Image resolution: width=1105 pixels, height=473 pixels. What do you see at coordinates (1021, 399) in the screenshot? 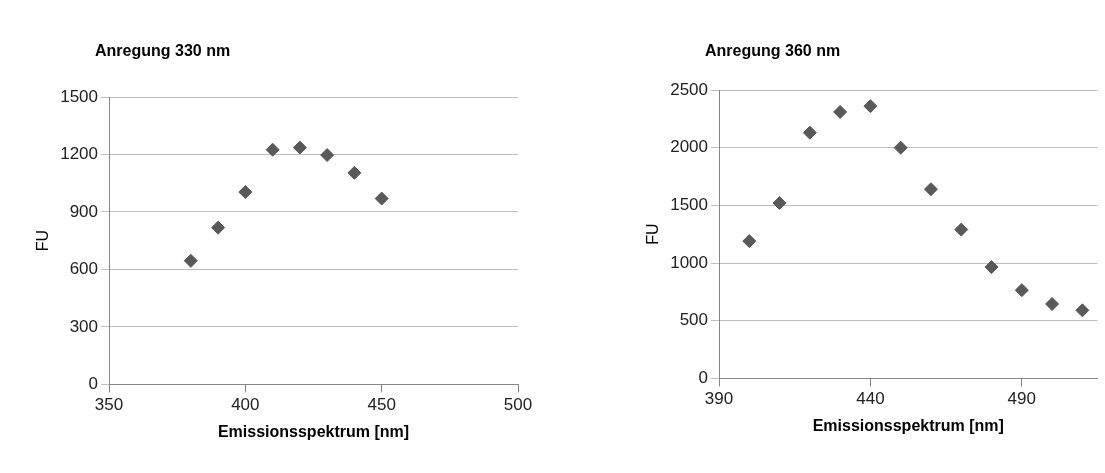
I see `x-tick-label: 490` at bounding box center [1021, 399].